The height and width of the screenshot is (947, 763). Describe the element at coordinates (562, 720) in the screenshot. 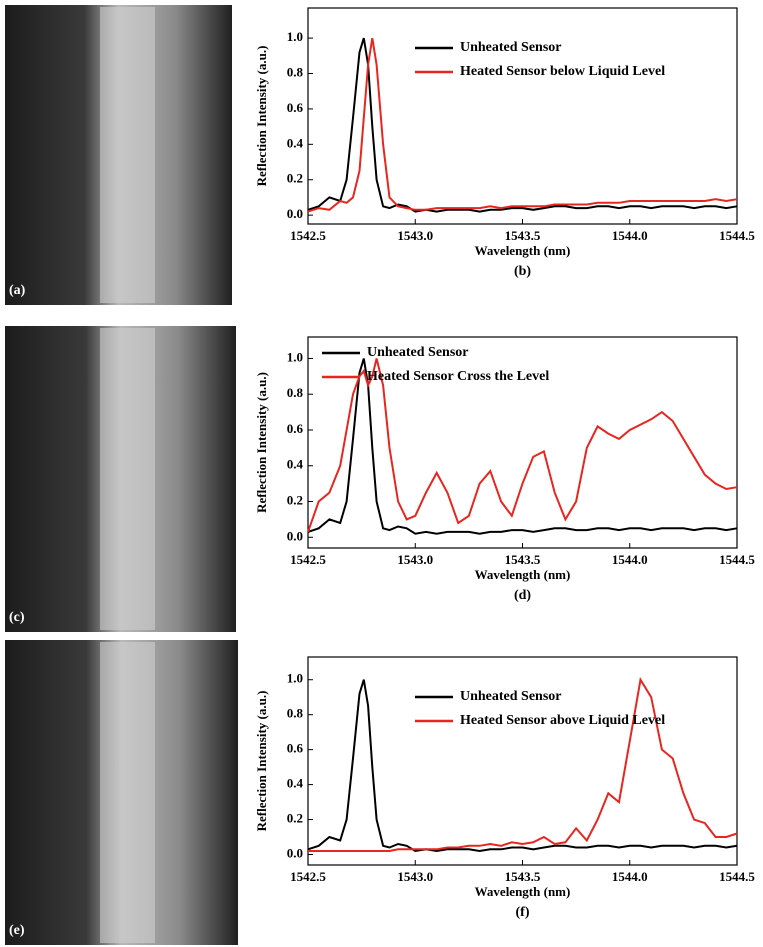

I see `legend-label: Heated Sensor above Liquid Level` at that location.